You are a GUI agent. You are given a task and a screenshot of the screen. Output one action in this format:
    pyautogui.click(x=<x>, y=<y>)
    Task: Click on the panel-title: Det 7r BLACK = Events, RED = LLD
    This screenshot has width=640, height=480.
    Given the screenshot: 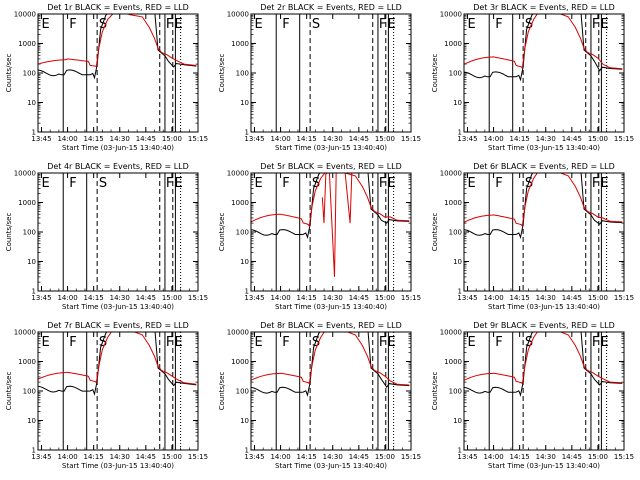 What is the action you would take?
    pyautogui.click(x=118, y=325)
    